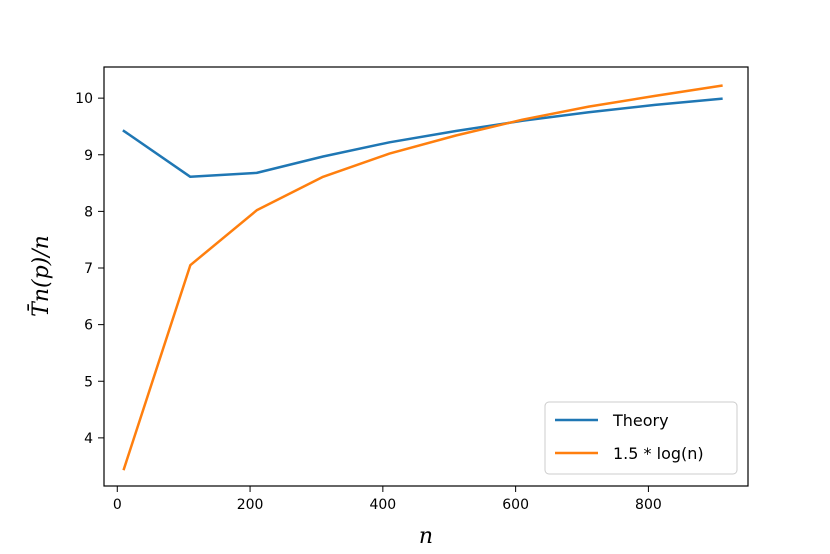  Describe the element at coordinates (422, 138) in the screenshot. I see `series-line-theory` at that location.